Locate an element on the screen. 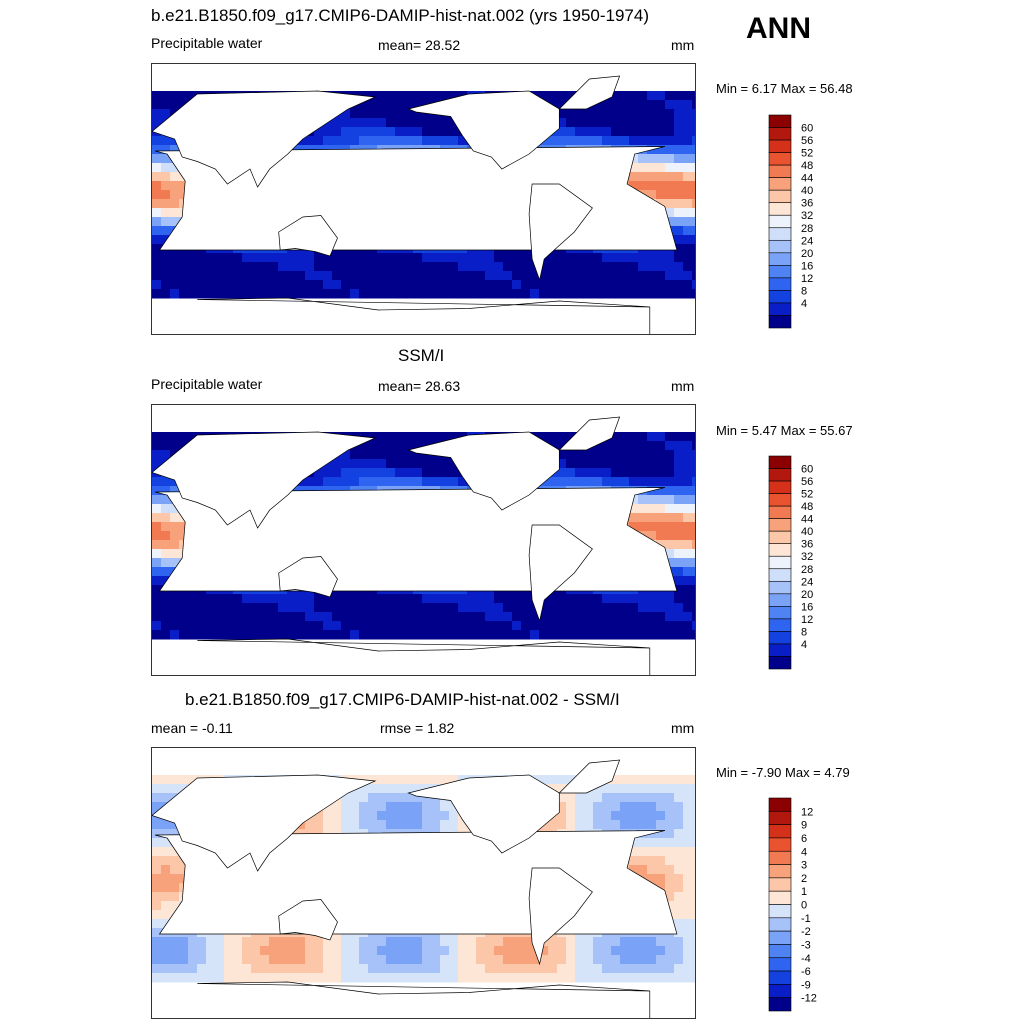 The height and width of the screenshot is (1024, 1024). panel-obs-map-svg is located at coordinates (423, 545).